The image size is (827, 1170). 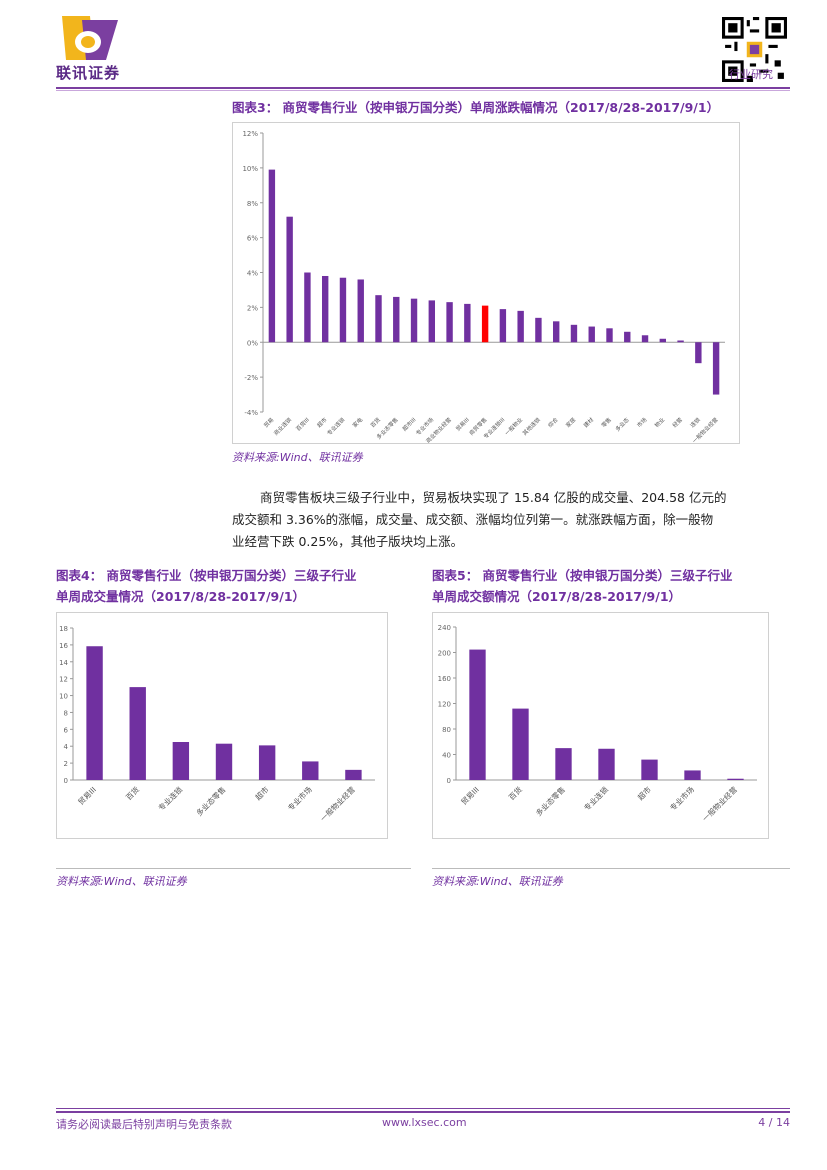 I want to click on x-tick-label: 家电, so click(x=358, y=422).